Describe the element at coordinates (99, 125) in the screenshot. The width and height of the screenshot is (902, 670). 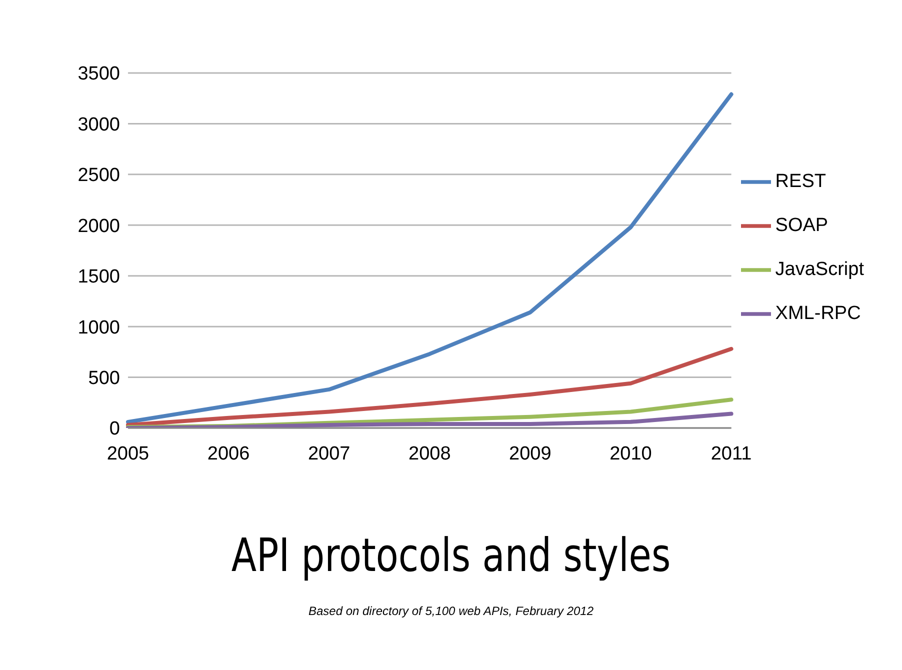
I see `y-tick-label: 3000` at that location.